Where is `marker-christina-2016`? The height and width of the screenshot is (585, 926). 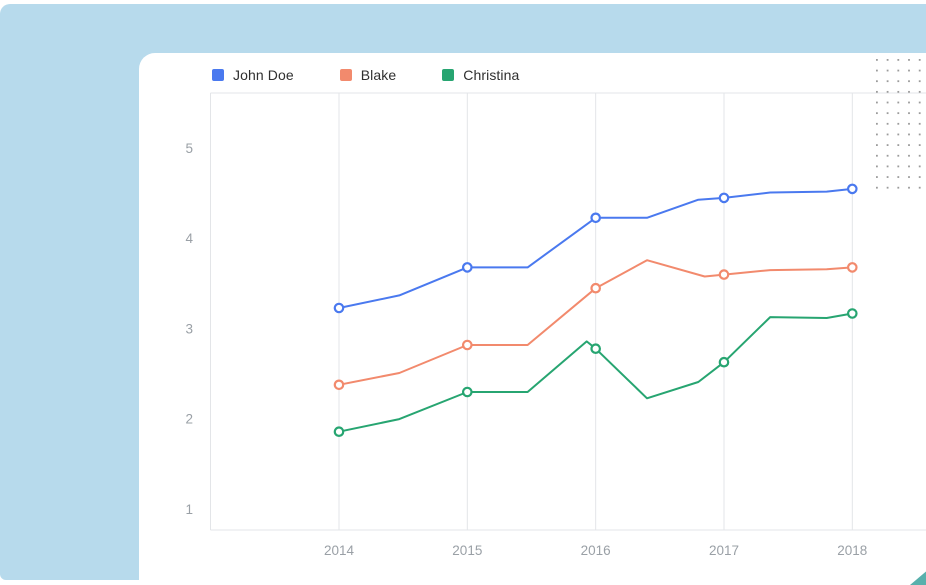 marker-christina-2016 is located at coordinates (595, 348).